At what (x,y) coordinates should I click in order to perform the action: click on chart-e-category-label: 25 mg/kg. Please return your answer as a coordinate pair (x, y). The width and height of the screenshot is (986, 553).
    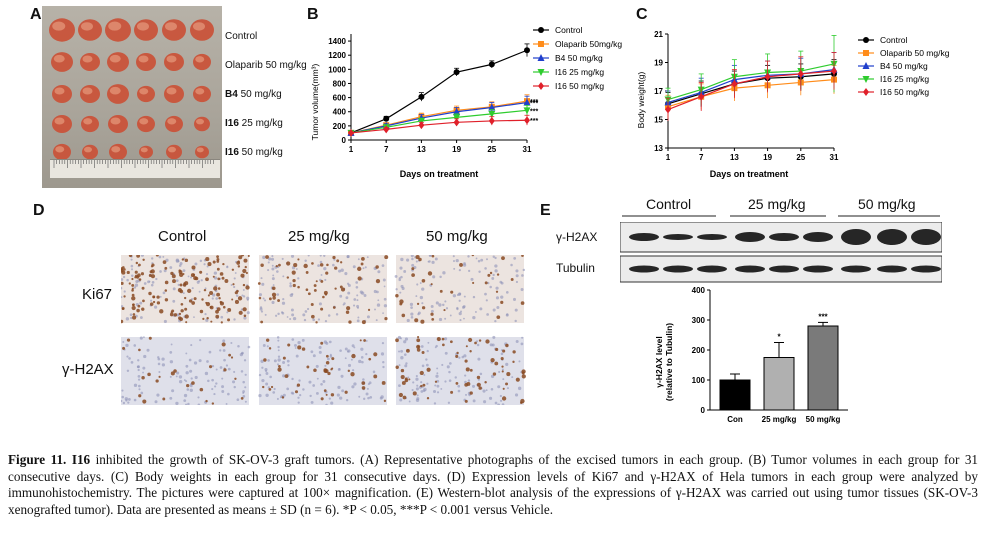
    Looking at the image, I should click on (779, 419).